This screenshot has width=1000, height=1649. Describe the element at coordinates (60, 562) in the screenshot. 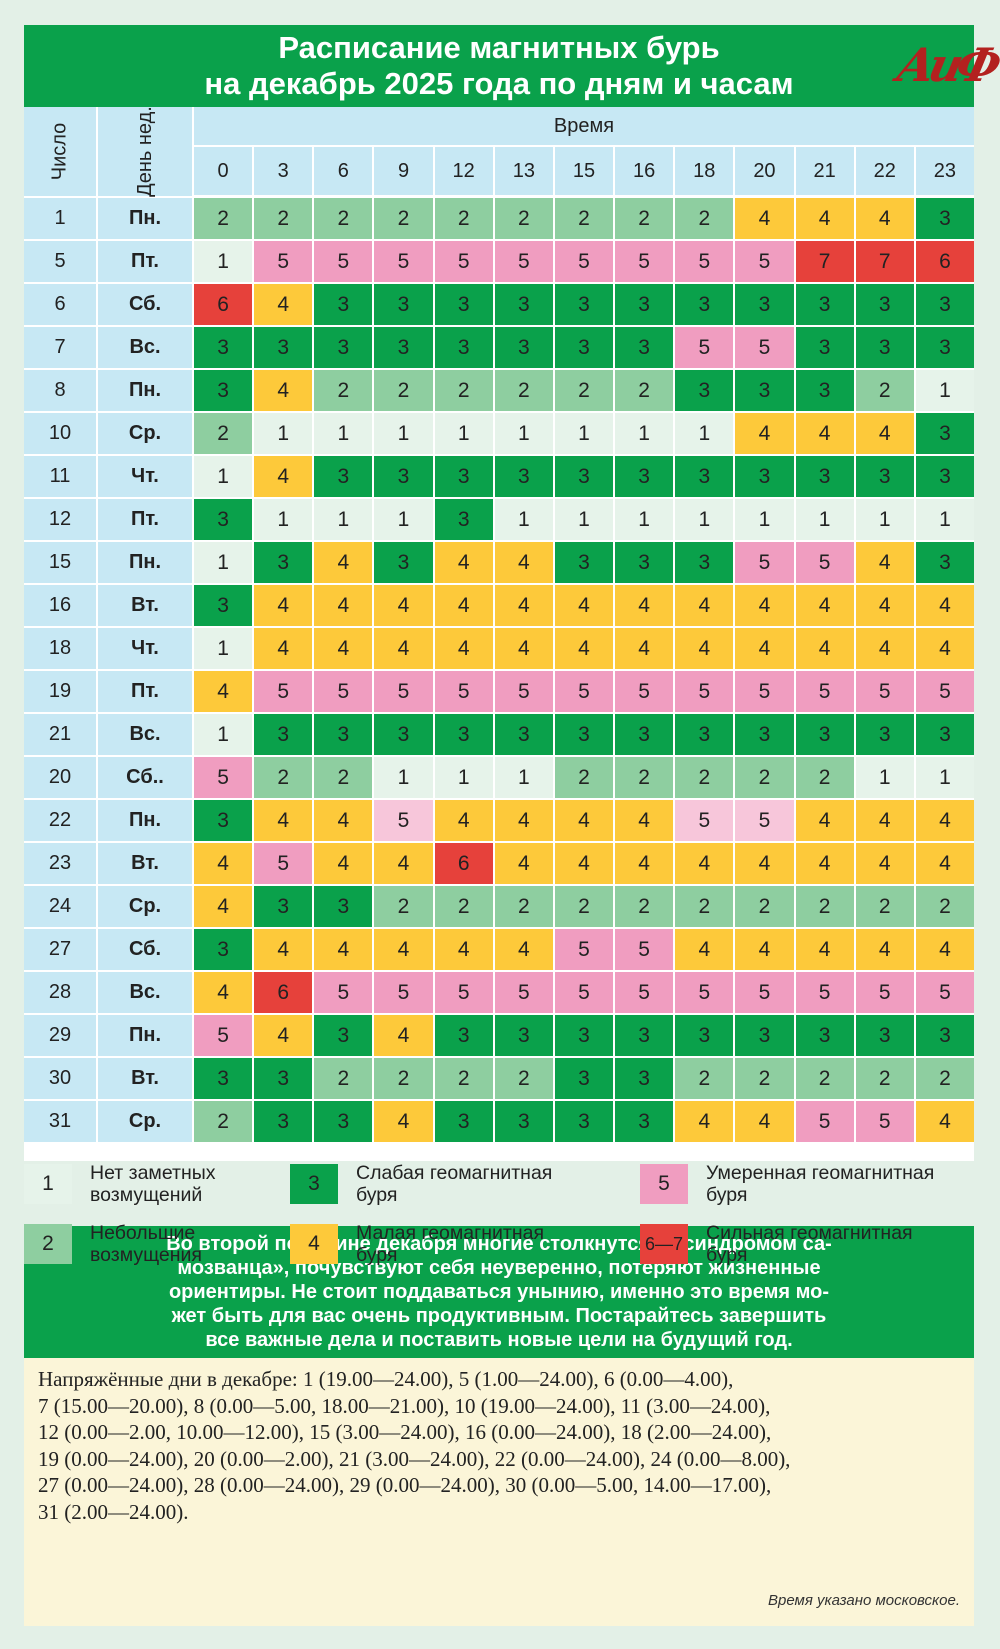

I see `day-label: 15` at that location.